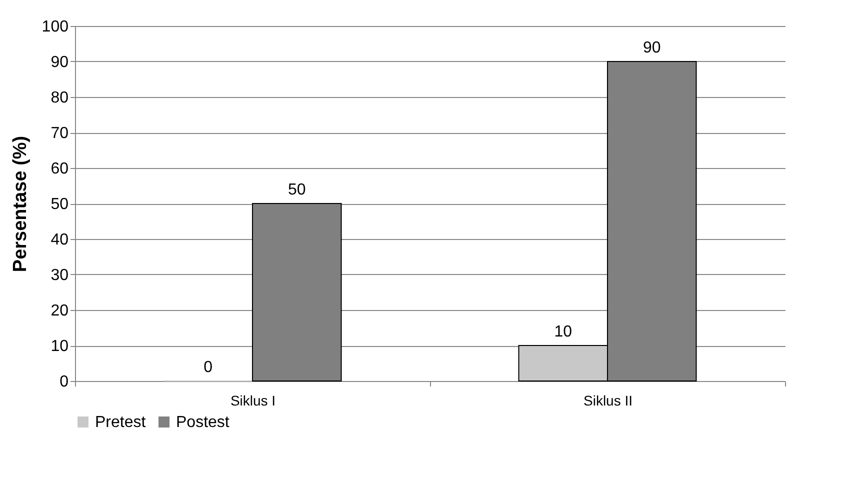  Describe the element at coordinates (253, 400) in the screenshot. I see `x-tick-label: Siklus I` at that location.